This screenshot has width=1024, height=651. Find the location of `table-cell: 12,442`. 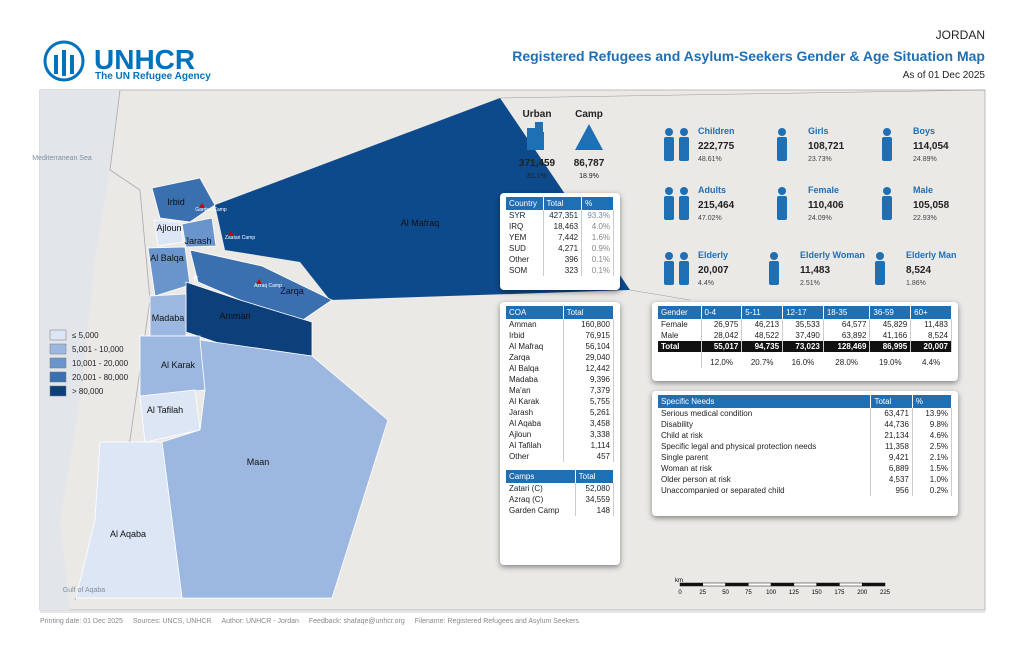

table-cell: 12,442 is located at coordinates (589, 368).